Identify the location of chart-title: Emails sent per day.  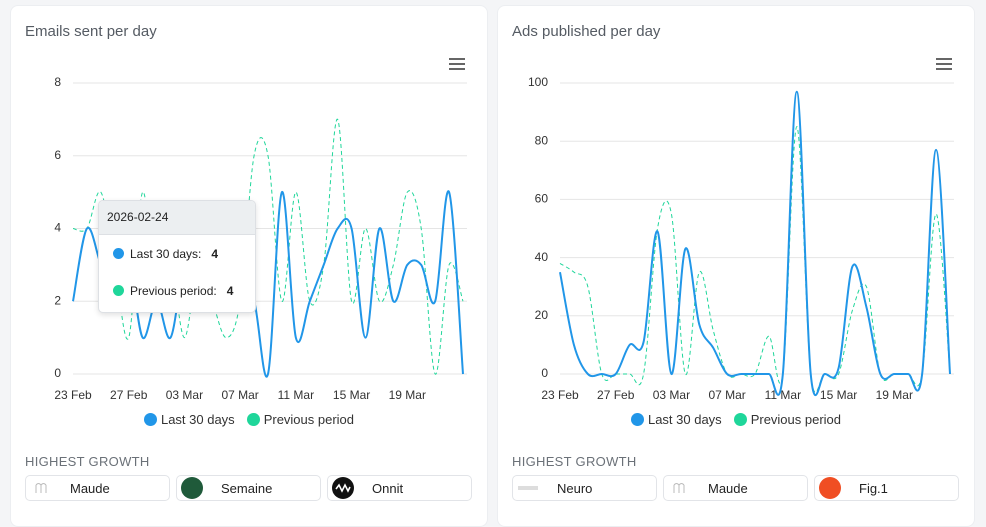
(91, 31).